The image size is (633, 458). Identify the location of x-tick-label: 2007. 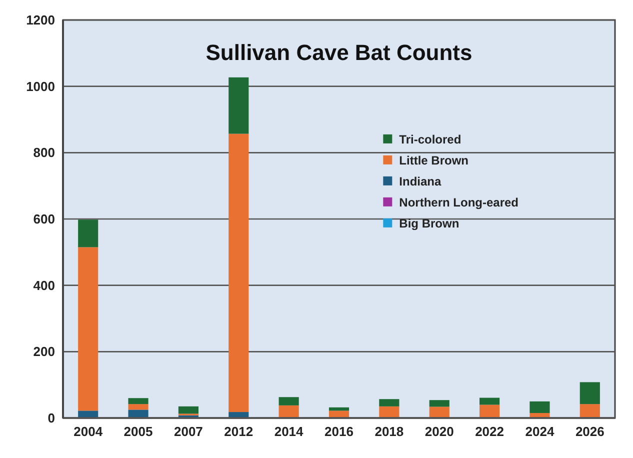
(188, 431).